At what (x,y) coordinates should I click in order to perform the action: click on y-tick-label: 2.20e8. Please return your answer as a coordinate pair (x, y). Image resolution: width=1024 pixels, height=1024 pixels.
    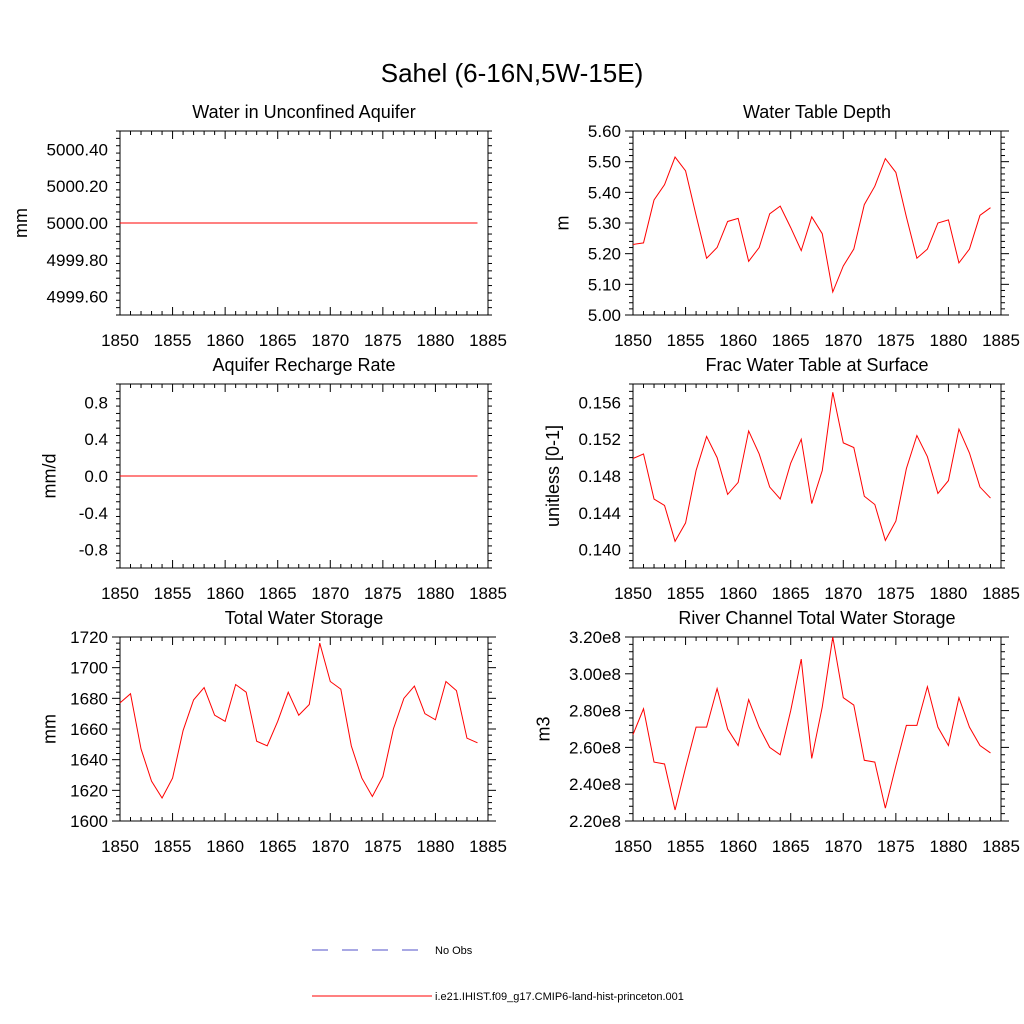
    Looking at the image, I should click on (595, 821).